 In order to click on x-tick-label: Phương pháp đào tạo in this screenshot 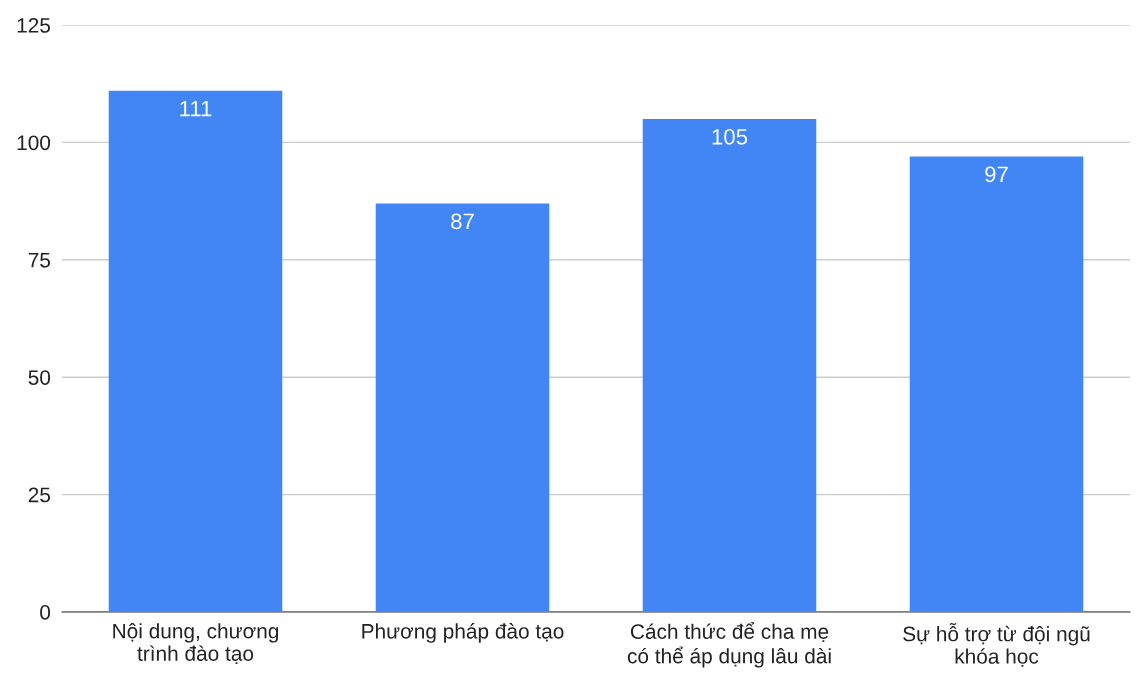, I will do `click(463, 633)`.